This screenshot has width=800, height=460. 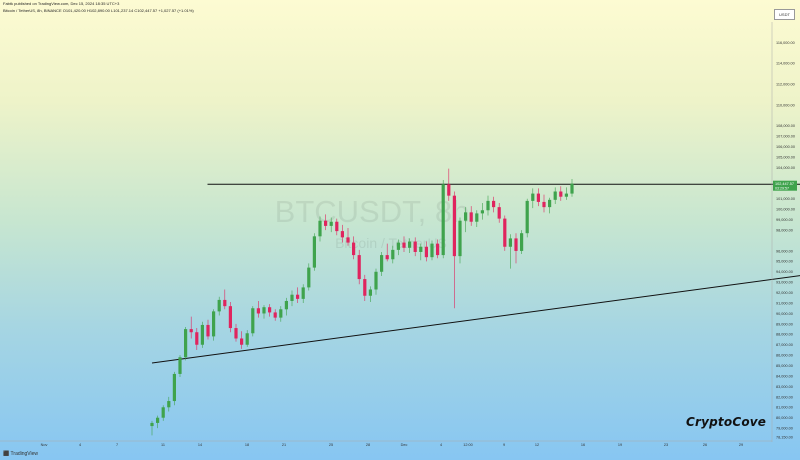 What do you see at coordinates (666, 445) in the screenshot?
I see `time-tick-label: 23` at bounding box center [666, 445].